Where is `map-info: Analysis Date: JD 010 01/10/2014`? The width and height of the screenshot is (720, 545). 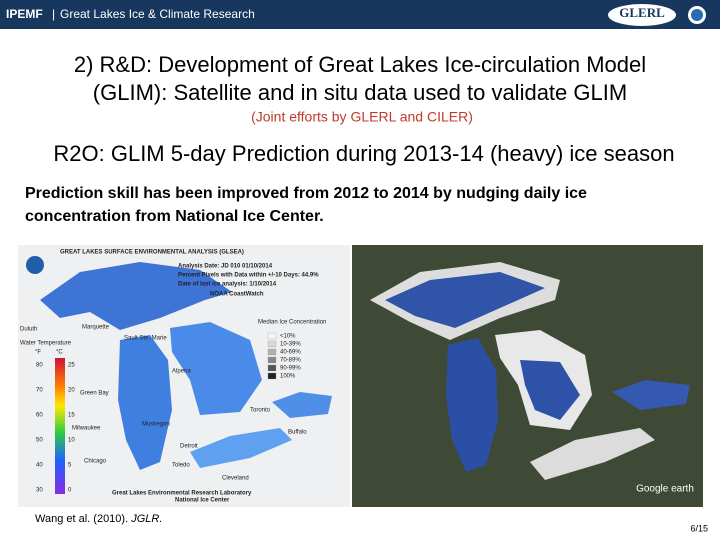 map-info: Analysis Date: JD 010 01/10/2014 is located at coordinates (225, 267).